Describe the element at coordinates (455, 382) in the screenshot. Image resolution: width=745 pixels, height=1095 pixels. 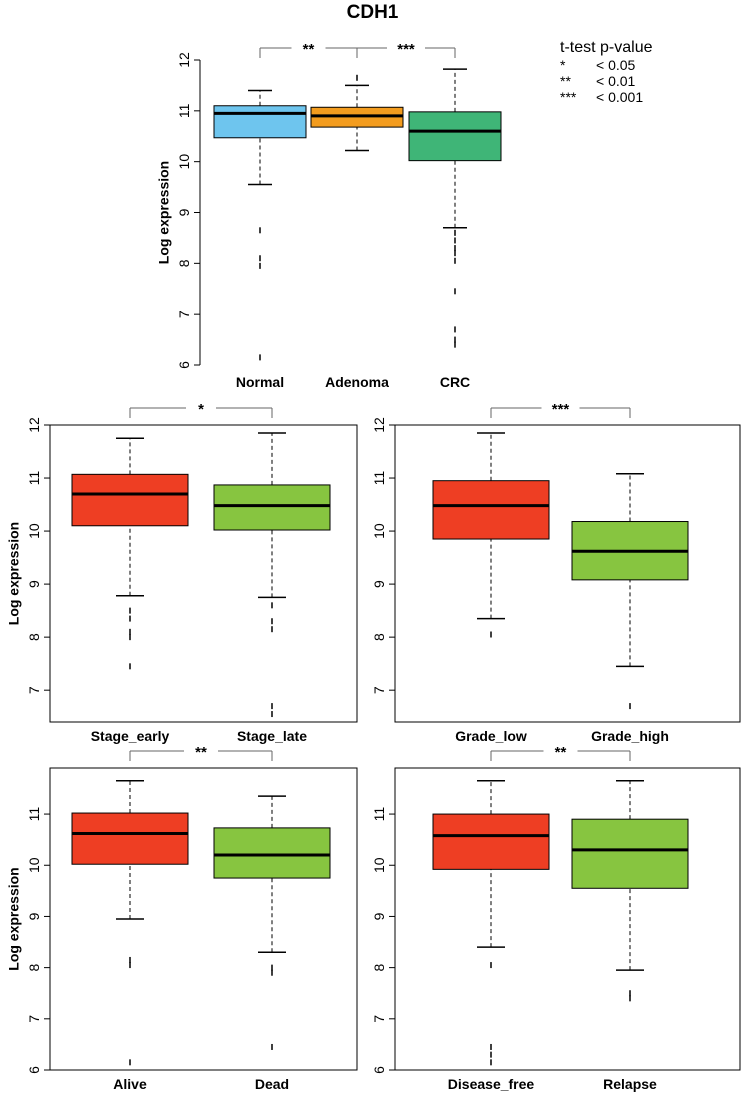
I see `x-category-label: CRC` at that location.